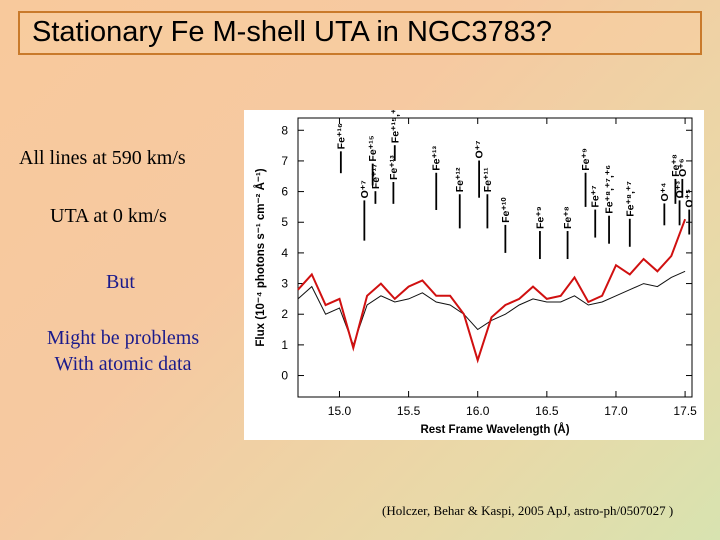 The height and width of the screenshot is (540, 720). I want to click on x-tick-label: 16.0, so click(478, 411).